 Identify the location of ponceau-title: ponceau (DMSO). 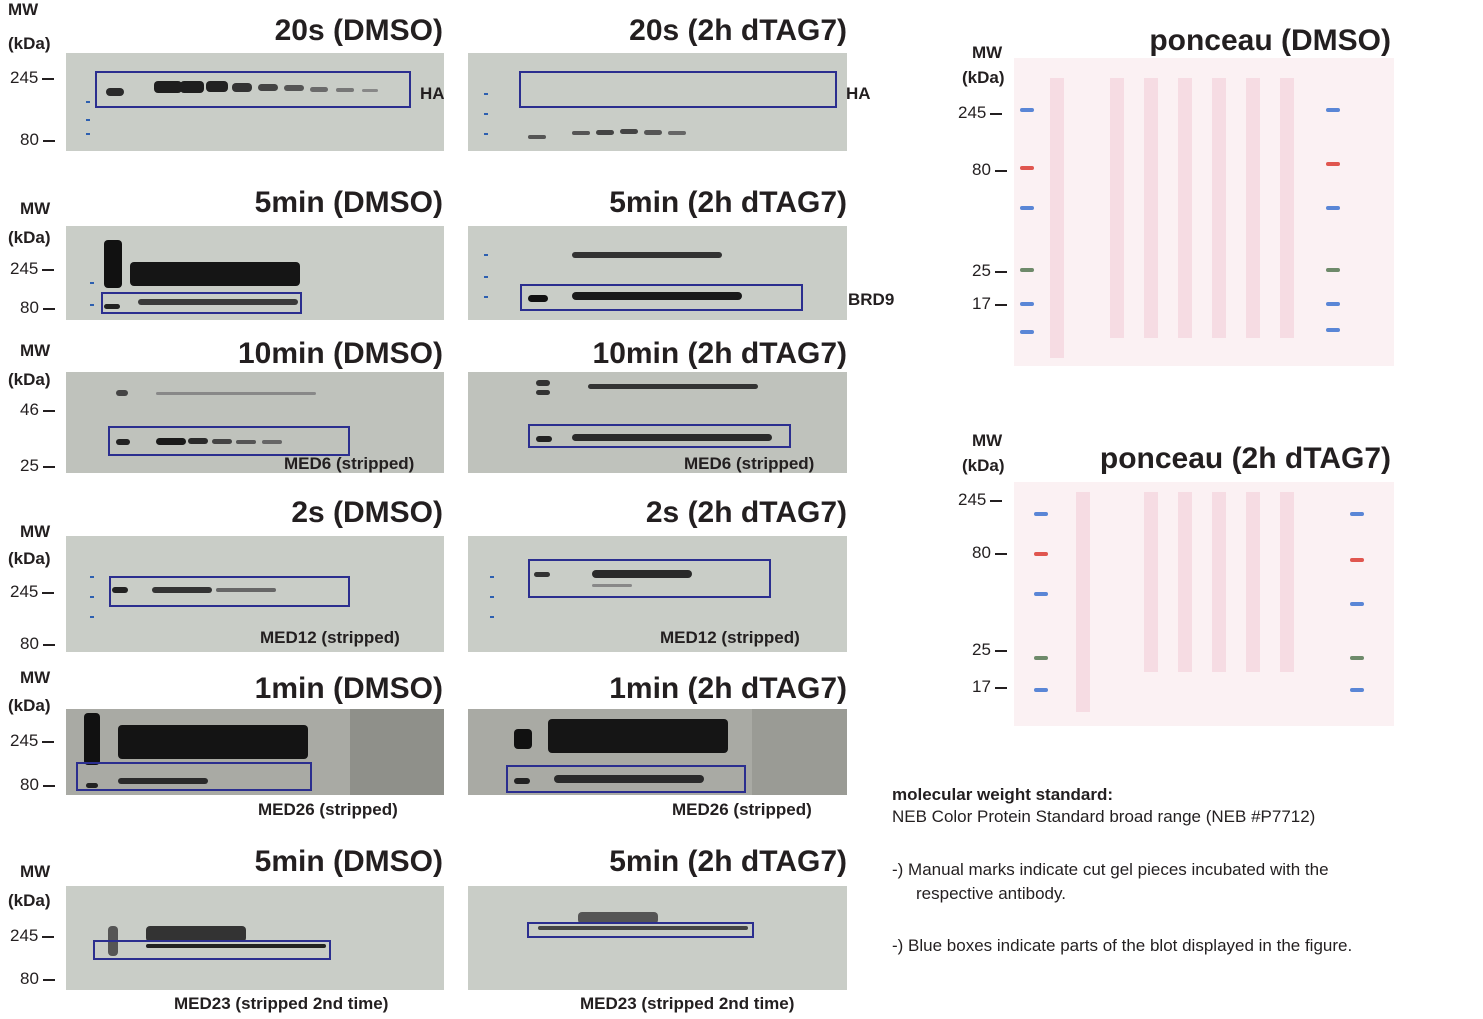
(1270, 40).